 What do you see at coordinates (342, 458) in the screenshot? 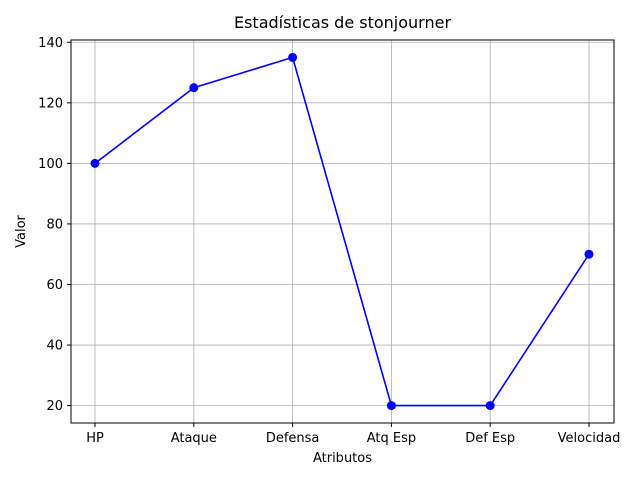
I see `x-axis-label: Atributos` at bounding box center [342, 458].